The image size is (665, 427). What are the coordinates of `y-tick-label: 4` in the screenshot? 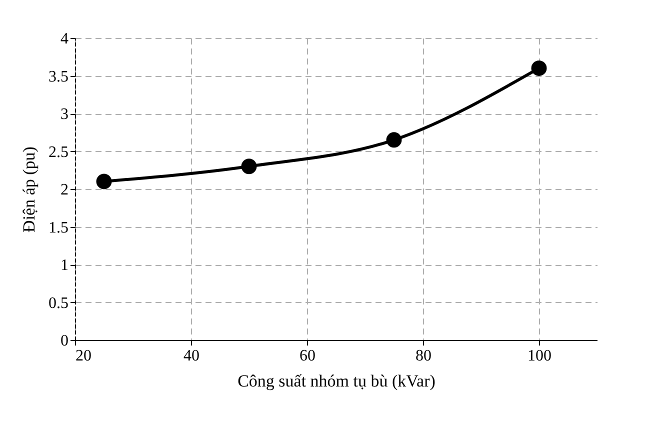 It's located at (64, 39).